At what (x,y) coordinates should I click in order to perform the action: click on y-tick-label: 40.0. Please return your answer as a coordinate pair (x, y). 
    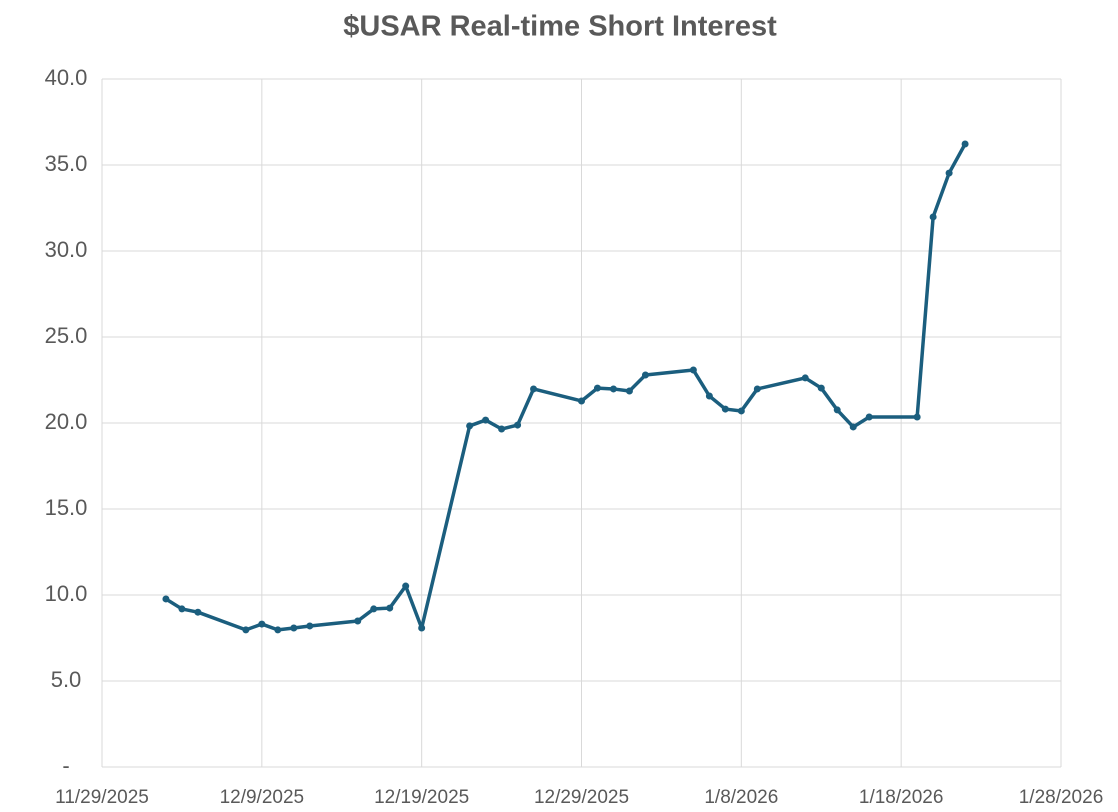
    Looking at the image, I should click on (66, 77).